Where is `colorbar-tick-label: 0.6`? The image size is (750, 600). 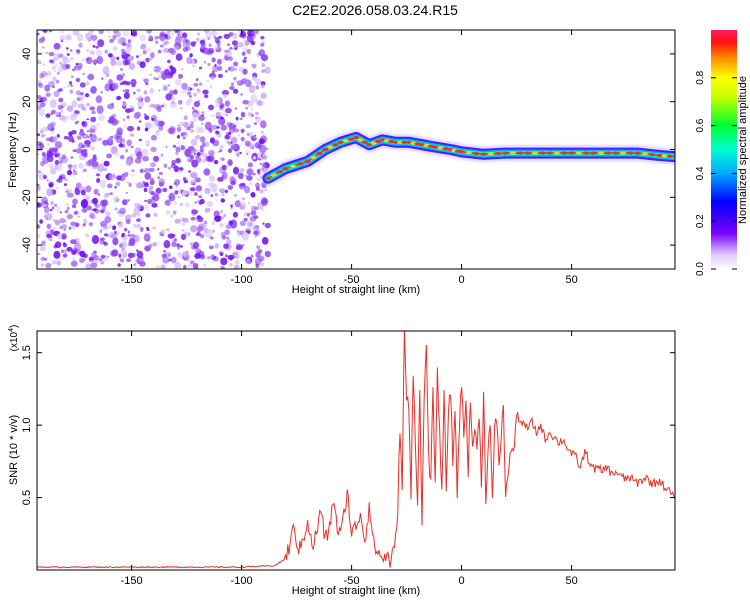 colorbar-tick-label: 0.6 is located at coordinates (700, 125).